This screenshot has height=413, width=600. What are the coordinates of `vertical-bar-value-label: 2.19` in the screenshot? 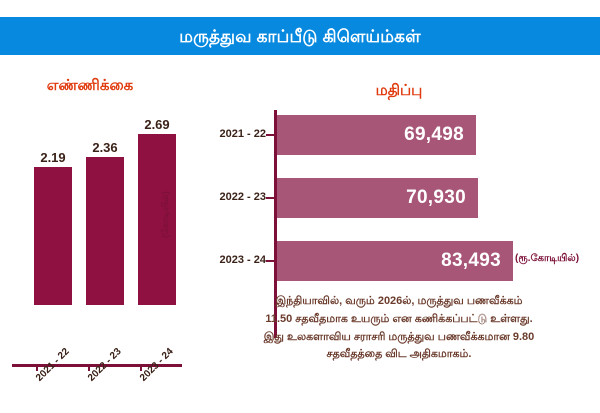 It's located at (53, 157).